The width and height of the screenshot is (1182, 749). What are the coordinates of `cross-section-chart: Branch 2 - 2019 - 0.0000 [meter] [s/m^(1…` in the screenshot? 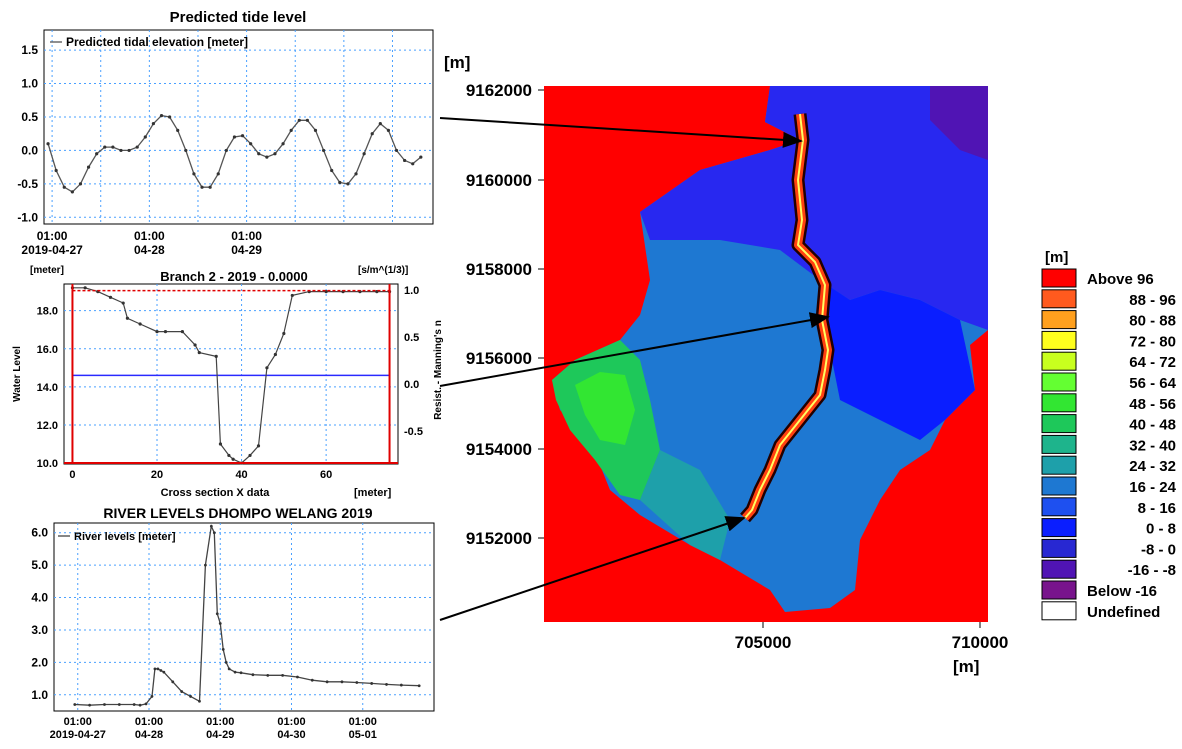 It's located at (228, 382).